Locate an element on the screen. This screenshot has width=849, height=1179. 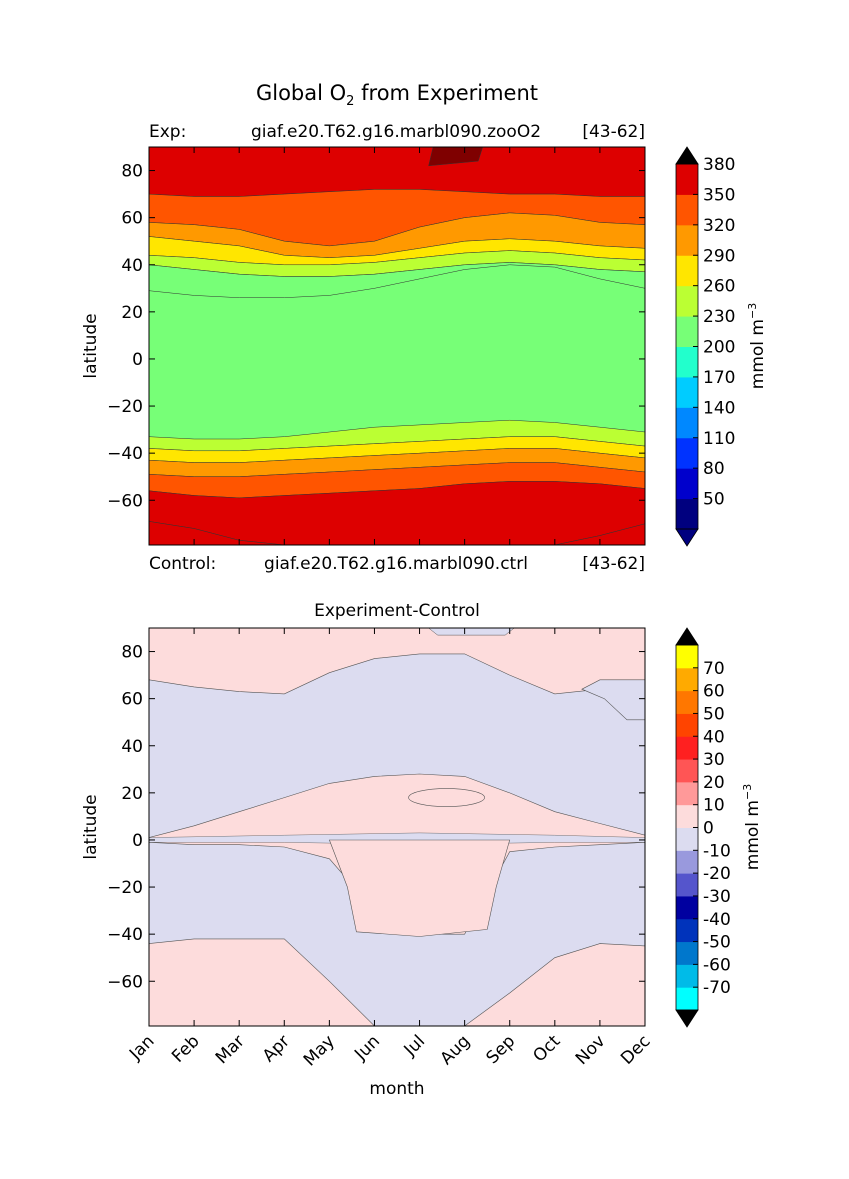
bottom-colorbar-label: mmol m−3 is located at coordinates (752, 827).